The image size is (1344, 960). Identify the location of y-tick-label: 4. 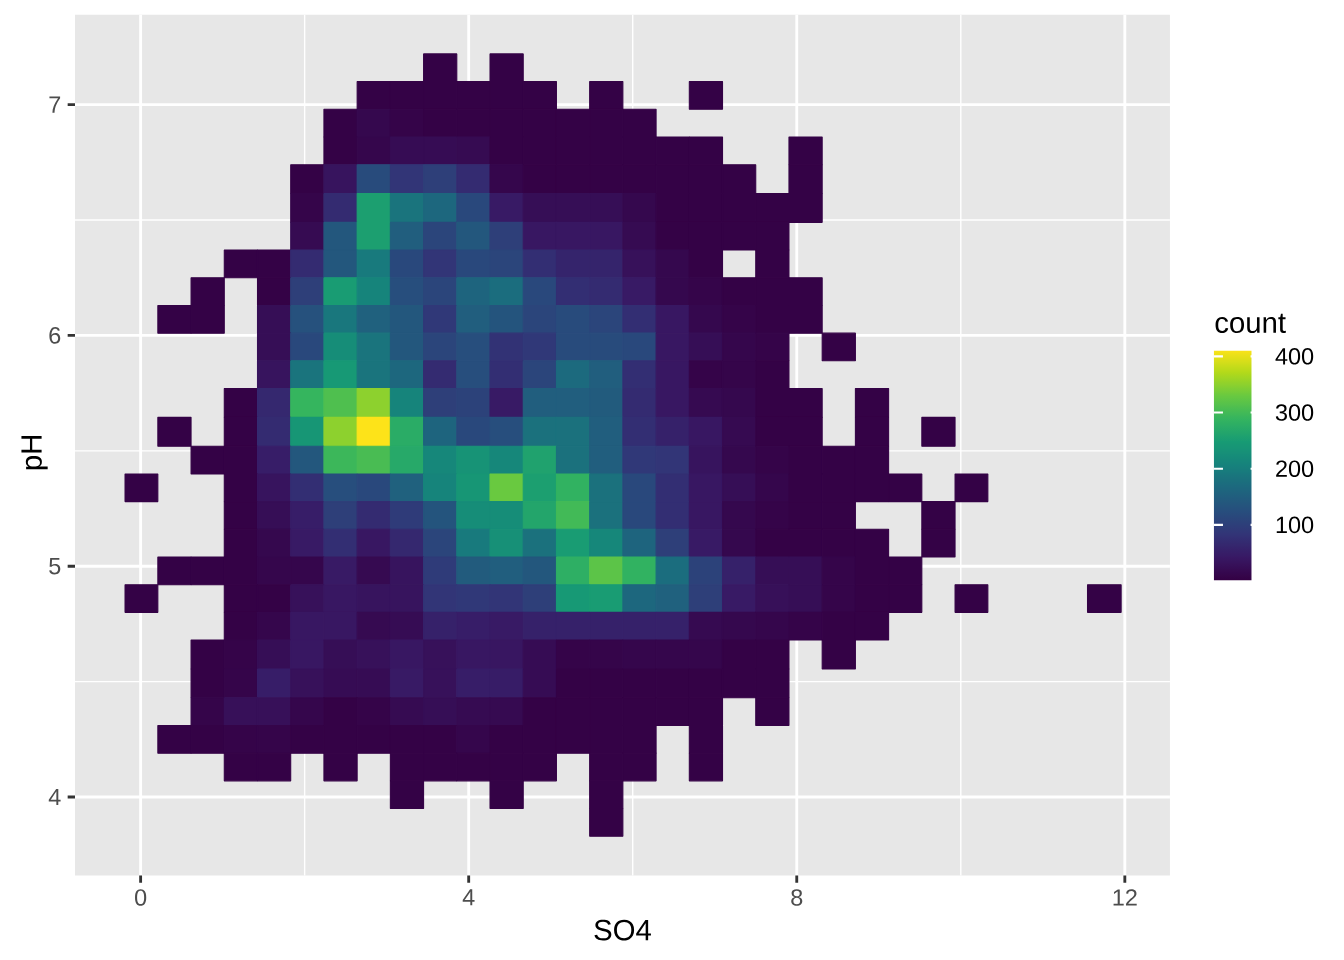
(54, 797).